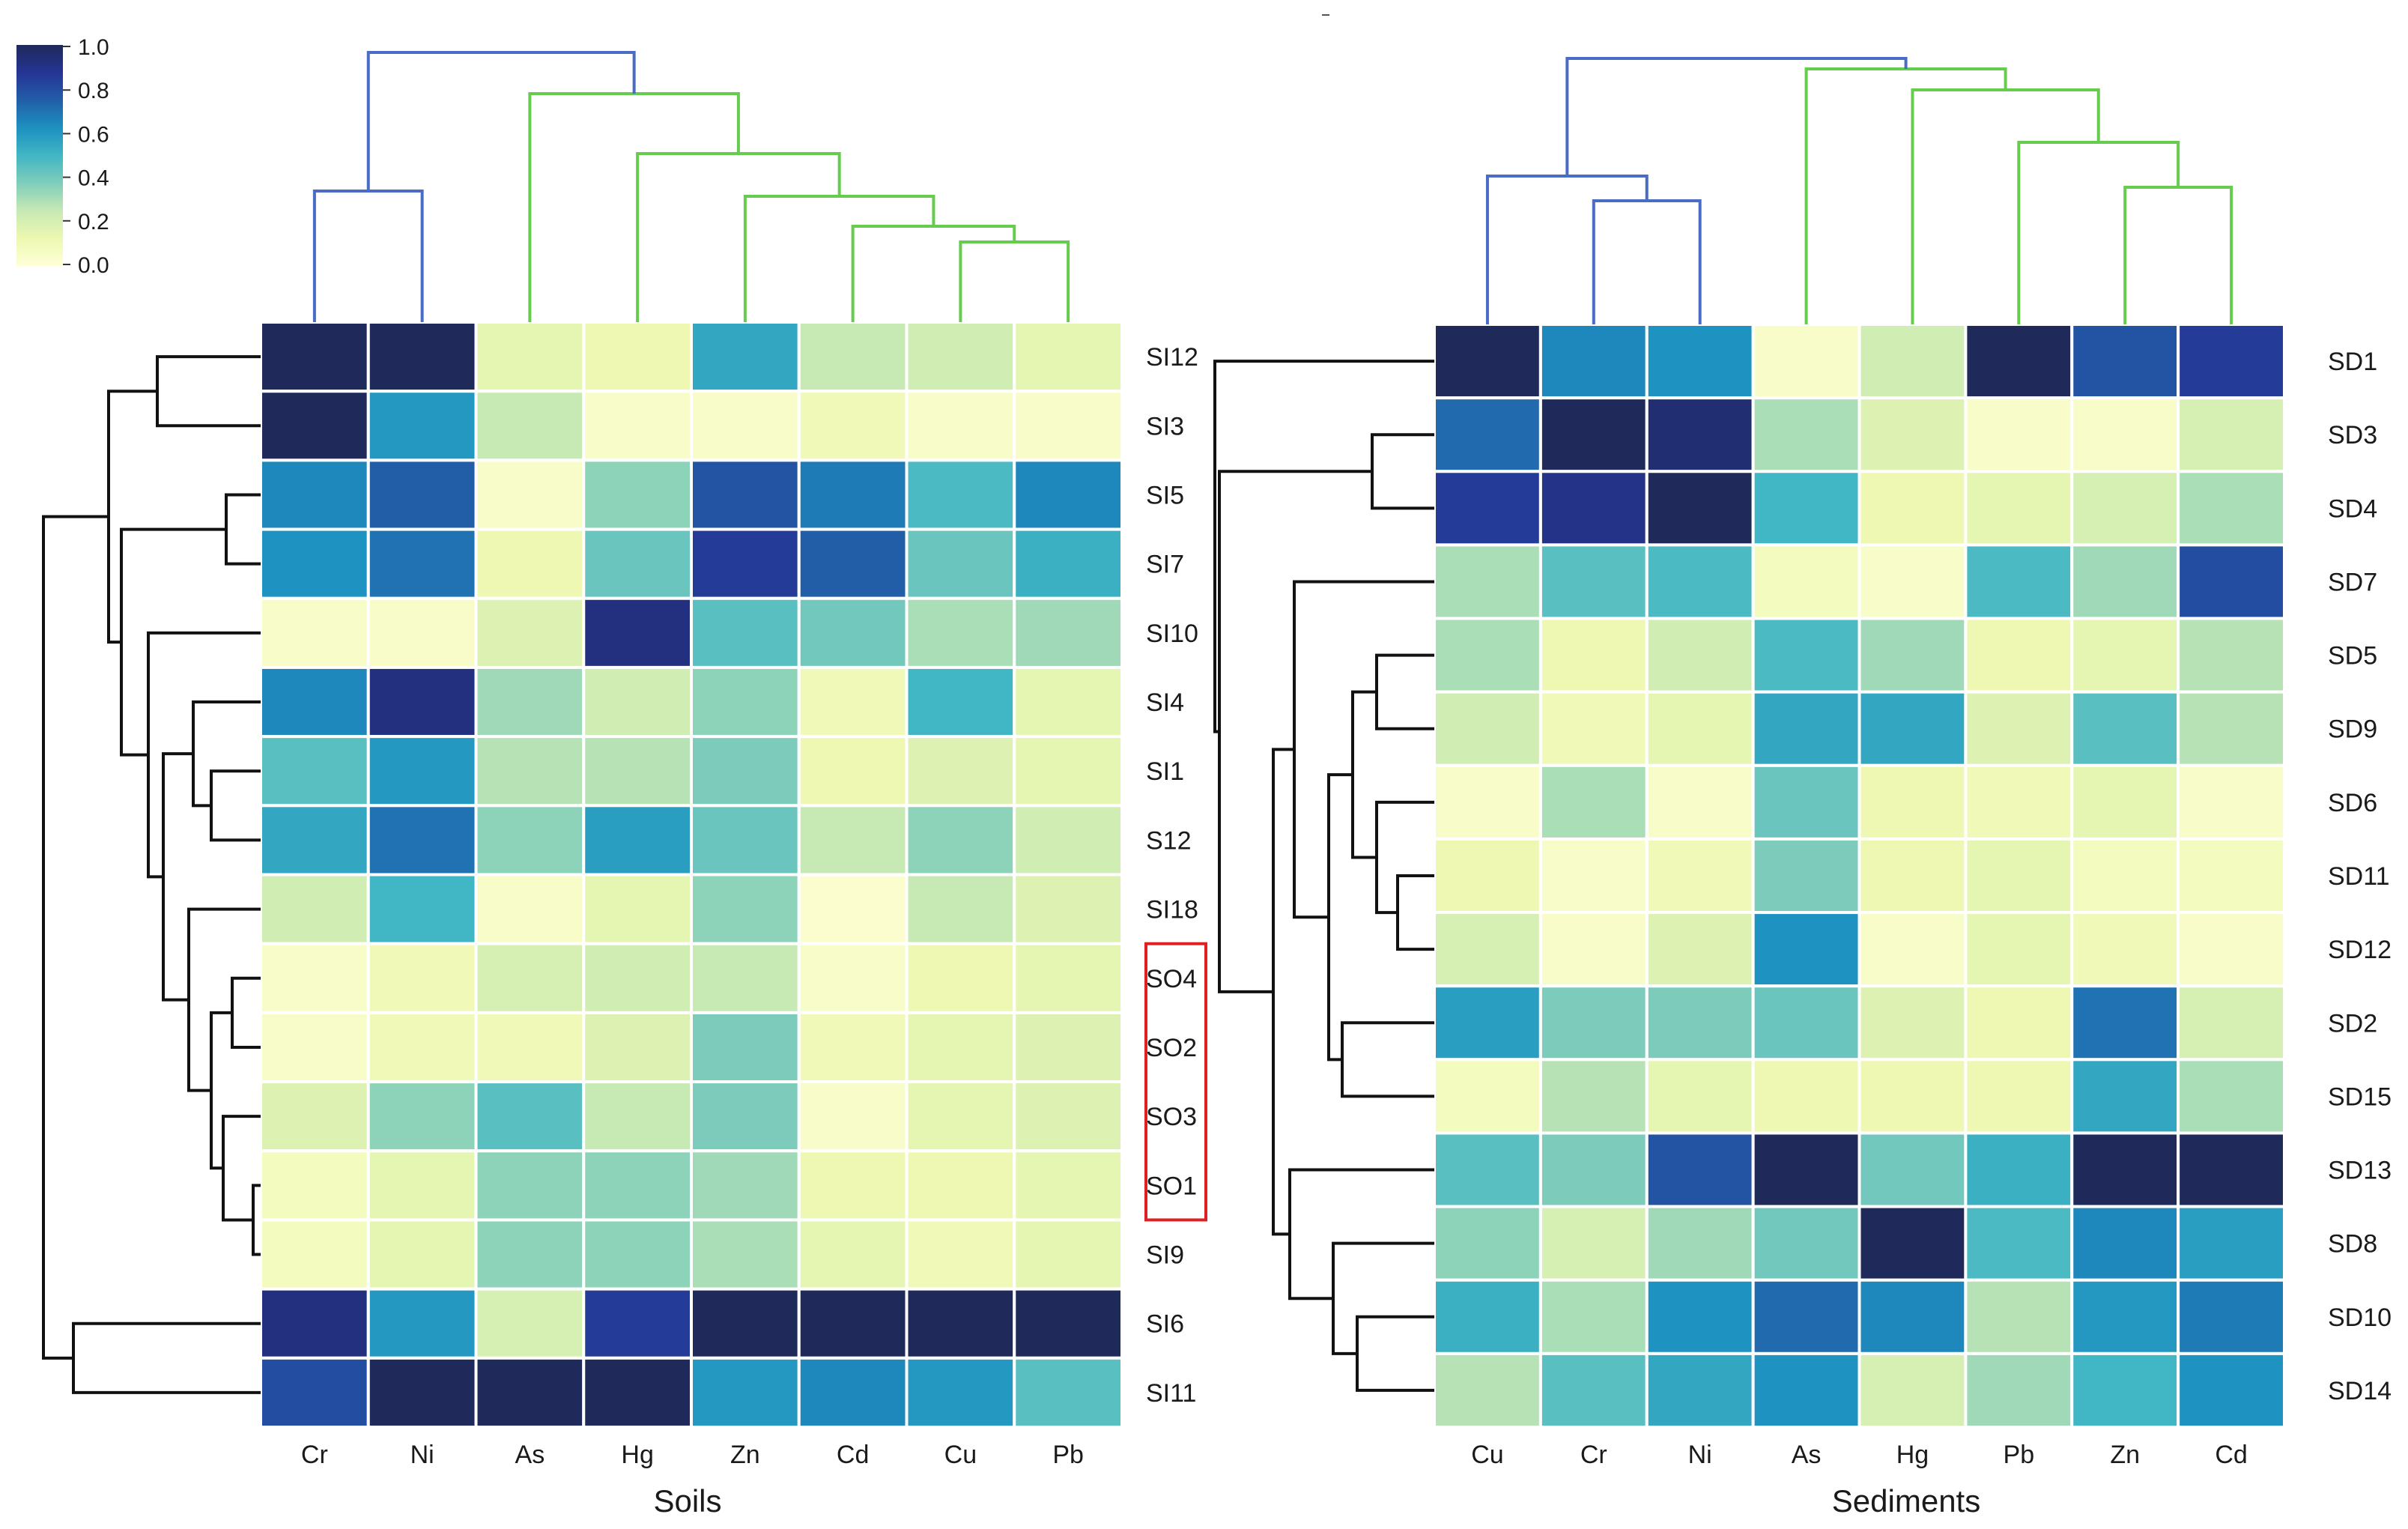  What do you see at coordinates (1165, 1255) in the screenshot?
I see `row-label: SI9` at bounding box center [1165, 1255].